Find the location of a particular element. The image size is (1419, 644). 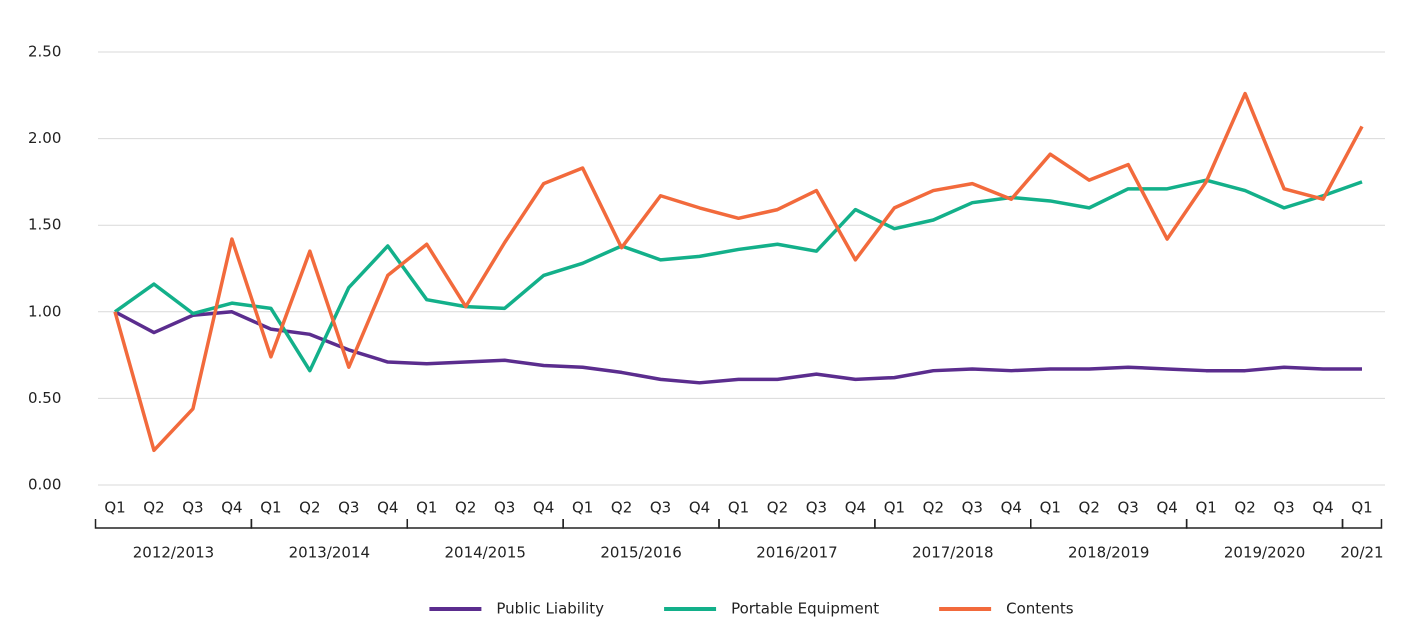

y-tick-label: 2.00 is located at coordinates (44, 138).